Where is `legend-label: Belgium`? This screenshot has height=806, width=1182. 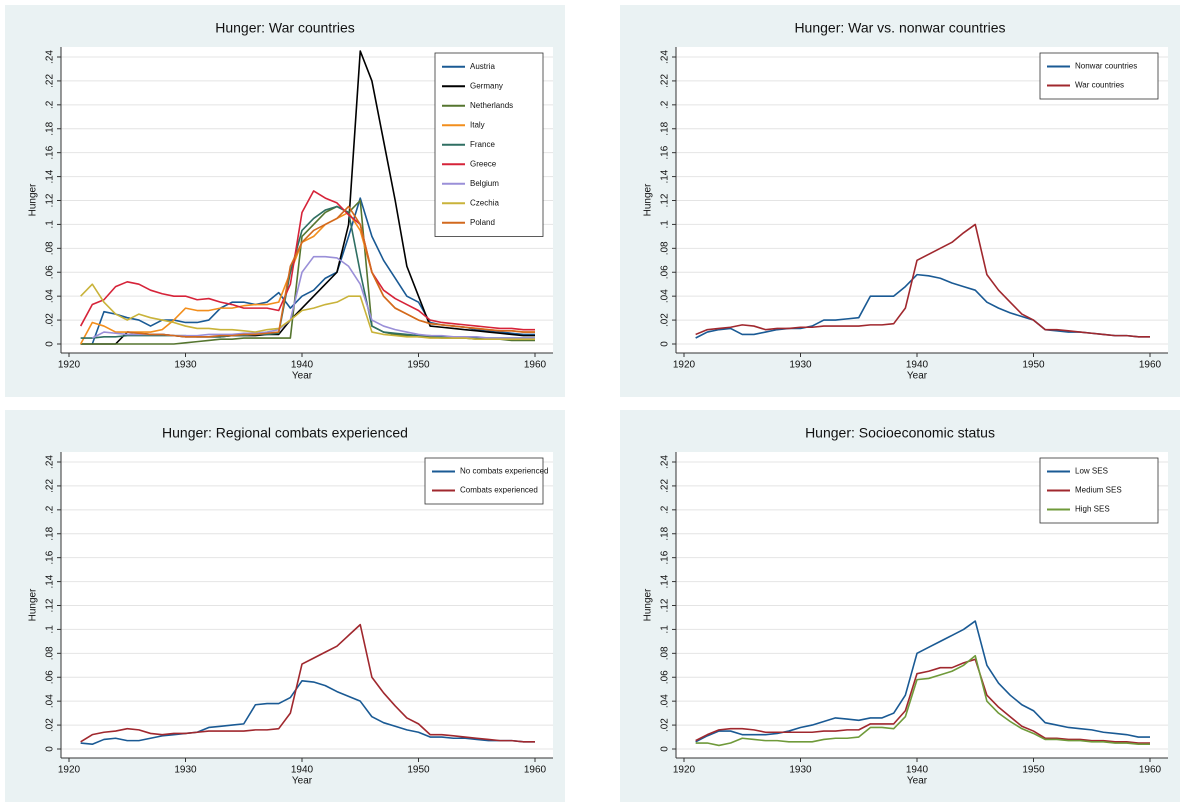
legend-label: Belgium is located at coordinates (484, 183).